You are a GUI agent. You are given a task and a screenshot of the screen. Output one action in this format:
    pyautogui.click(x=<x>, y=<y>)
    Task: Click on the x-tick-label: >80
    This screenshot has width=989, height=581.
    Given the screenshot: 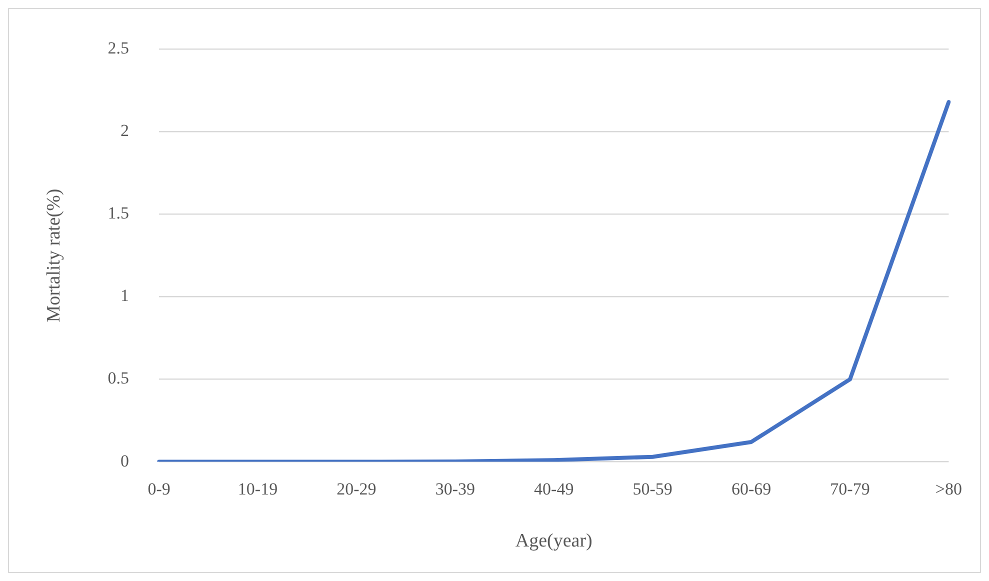 What is the action you would take?
    pyautogui.click(x=948, y=488)
    